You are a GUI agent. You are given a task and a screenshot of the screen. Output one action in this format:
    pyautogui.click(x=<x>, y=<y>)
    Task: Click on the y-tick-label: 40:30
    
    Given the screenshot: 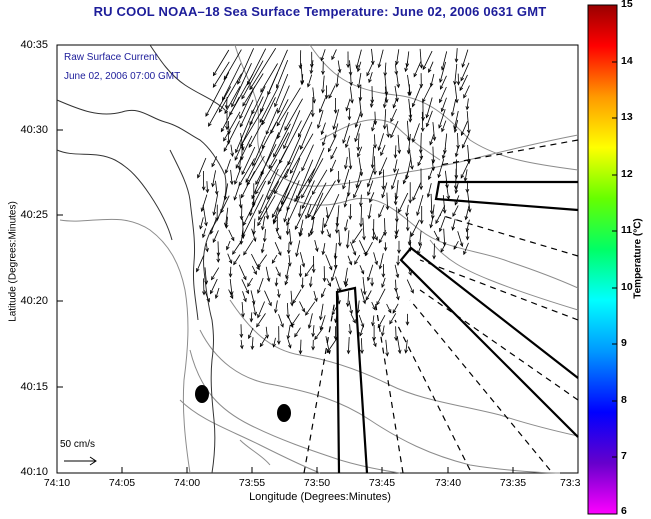 What is the action you would take?
    pyautogui.click(x=34, y=130)
    